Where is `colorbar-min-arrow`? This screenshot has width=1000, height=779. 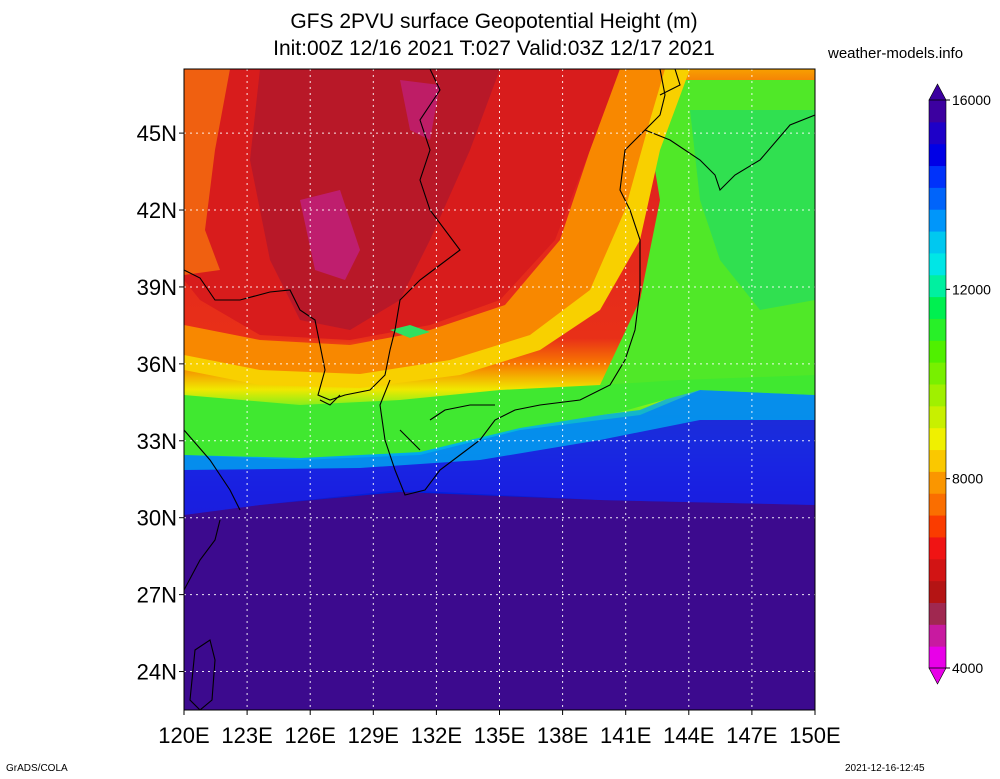 colorbar-min-arrow is located at coordinates (937, 676).